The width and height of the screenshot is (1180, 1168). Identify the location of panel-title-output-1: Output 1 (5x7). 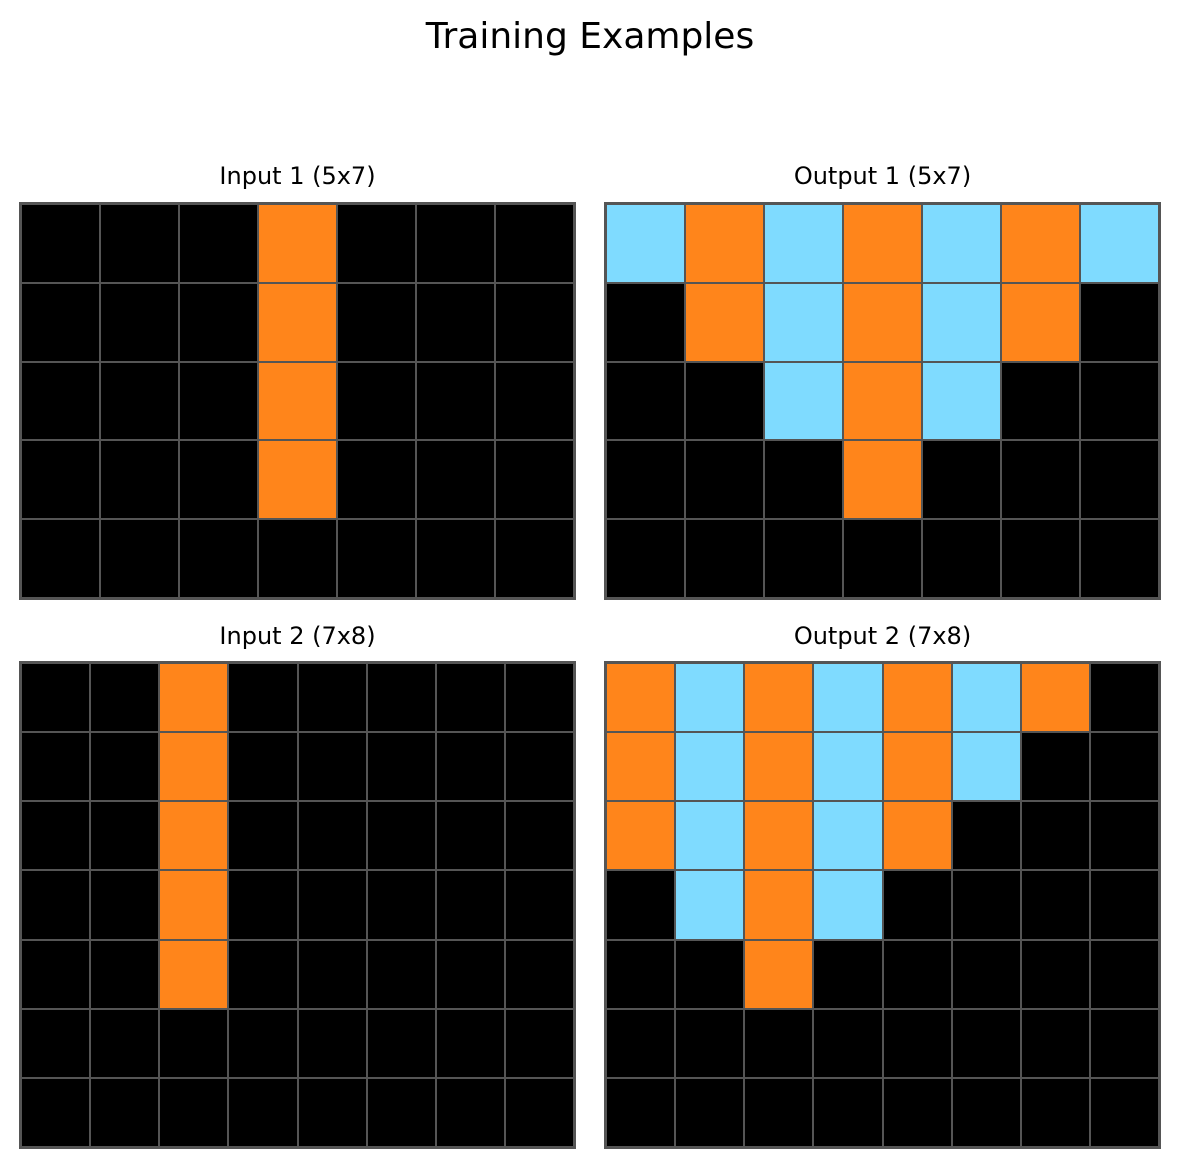
(882, 176).